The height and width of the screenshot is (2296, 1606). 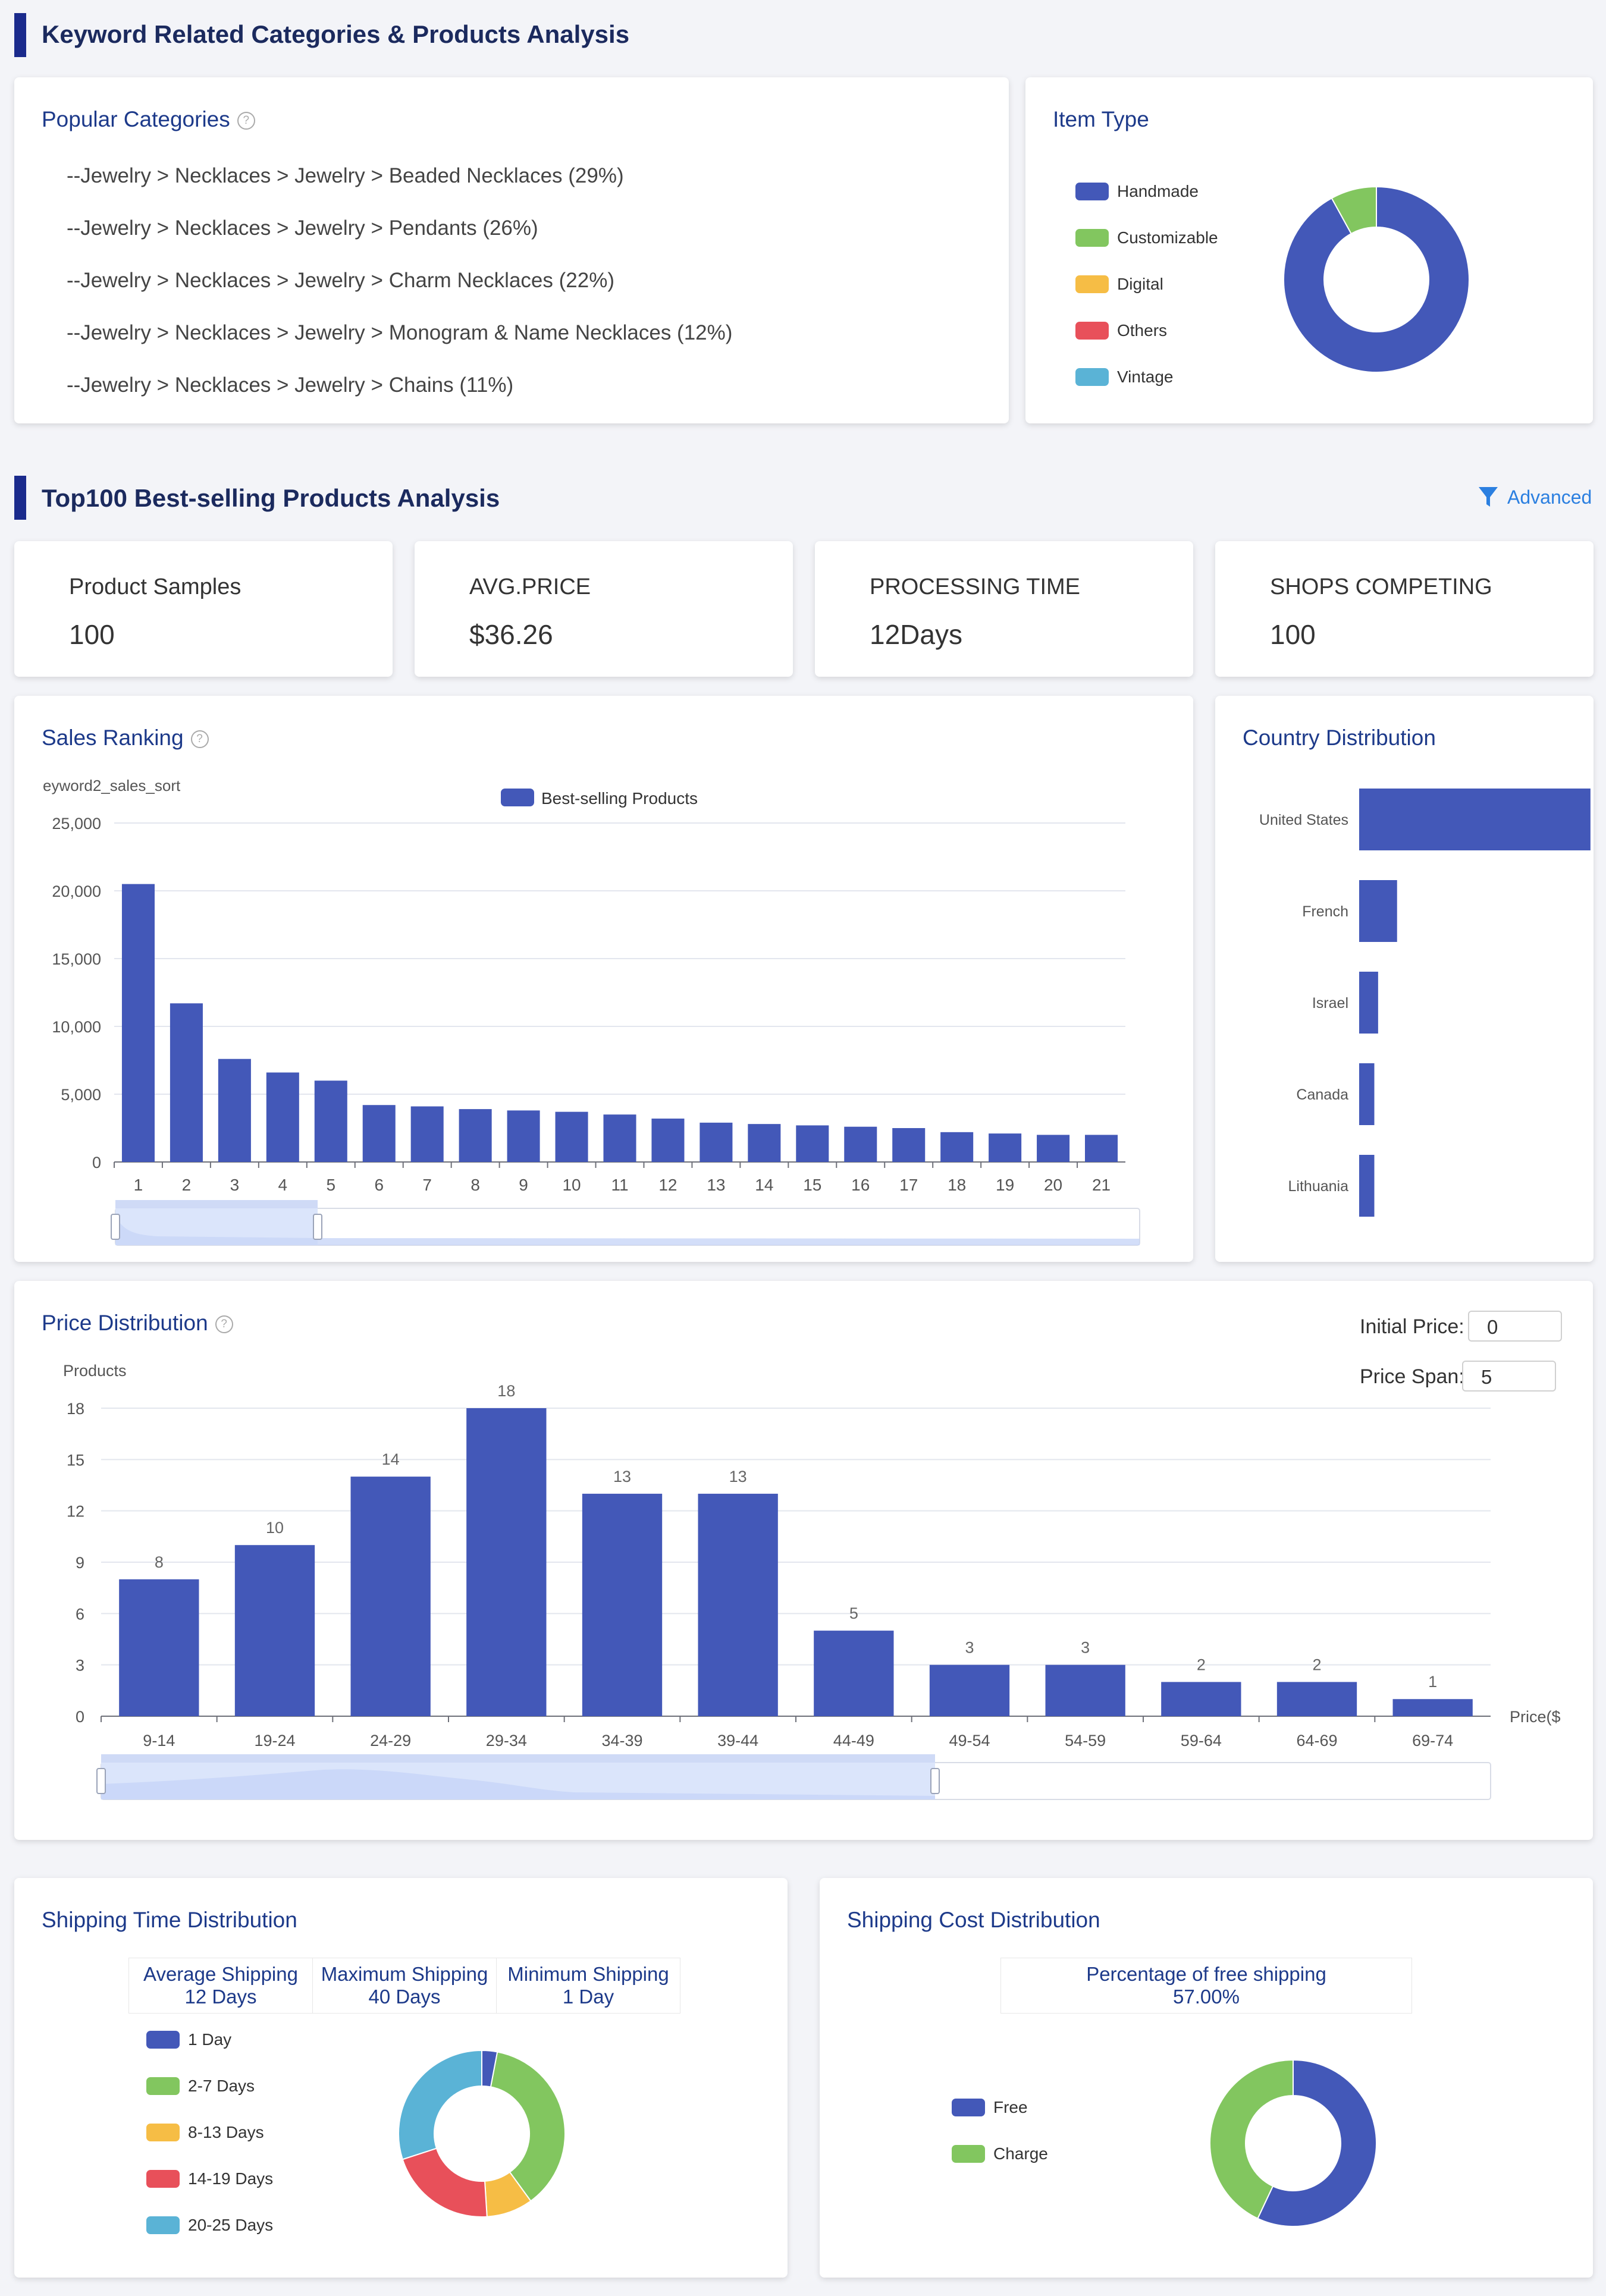 What do you see at coordinates (1145, 377) in the screenshot?
I see `legend-label: Vintage` at bounding box center [1145, 377].